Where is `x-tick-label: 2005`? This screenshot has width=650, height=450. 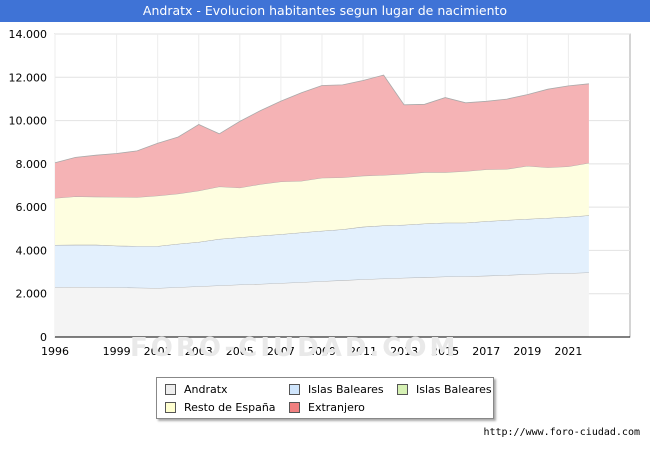 x-tick-label: 2005 is located at coordinates (240, 351).